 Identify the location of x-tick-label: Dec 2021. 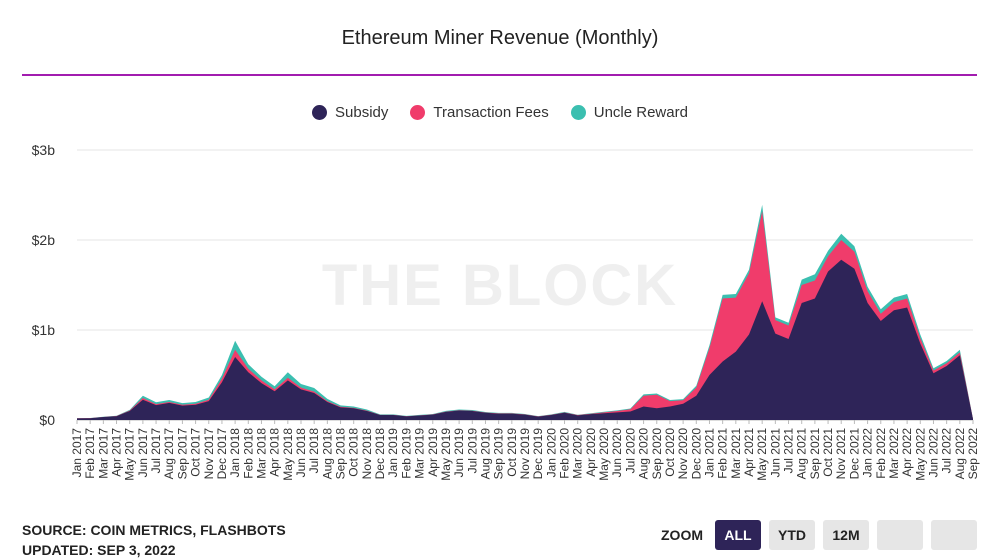
(854, 454).